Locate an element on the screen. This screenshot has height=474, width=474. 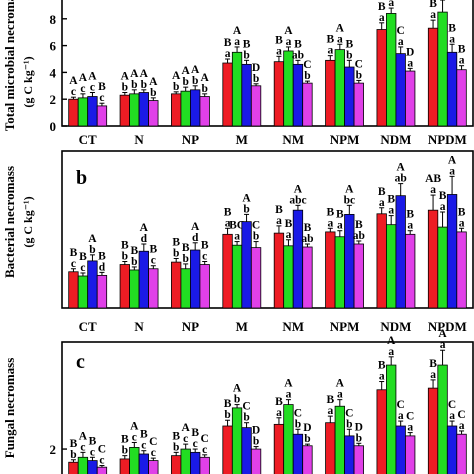
significance-letter-upper: BC is located at coordinates (237, 226).